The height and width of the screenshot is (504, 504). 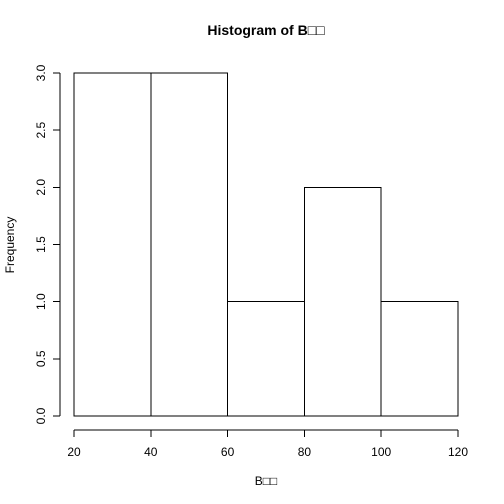 I want to click on y-tick-label-3: 1.5, so click(x=41, y=244).